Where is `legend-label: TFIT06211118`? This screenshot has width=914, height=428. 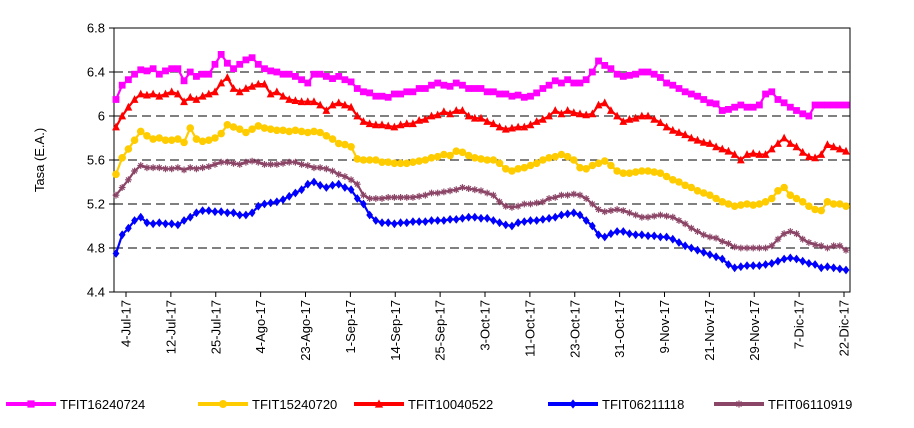 legend-label: TFIT06211118 is located at coordinates (643, 404).